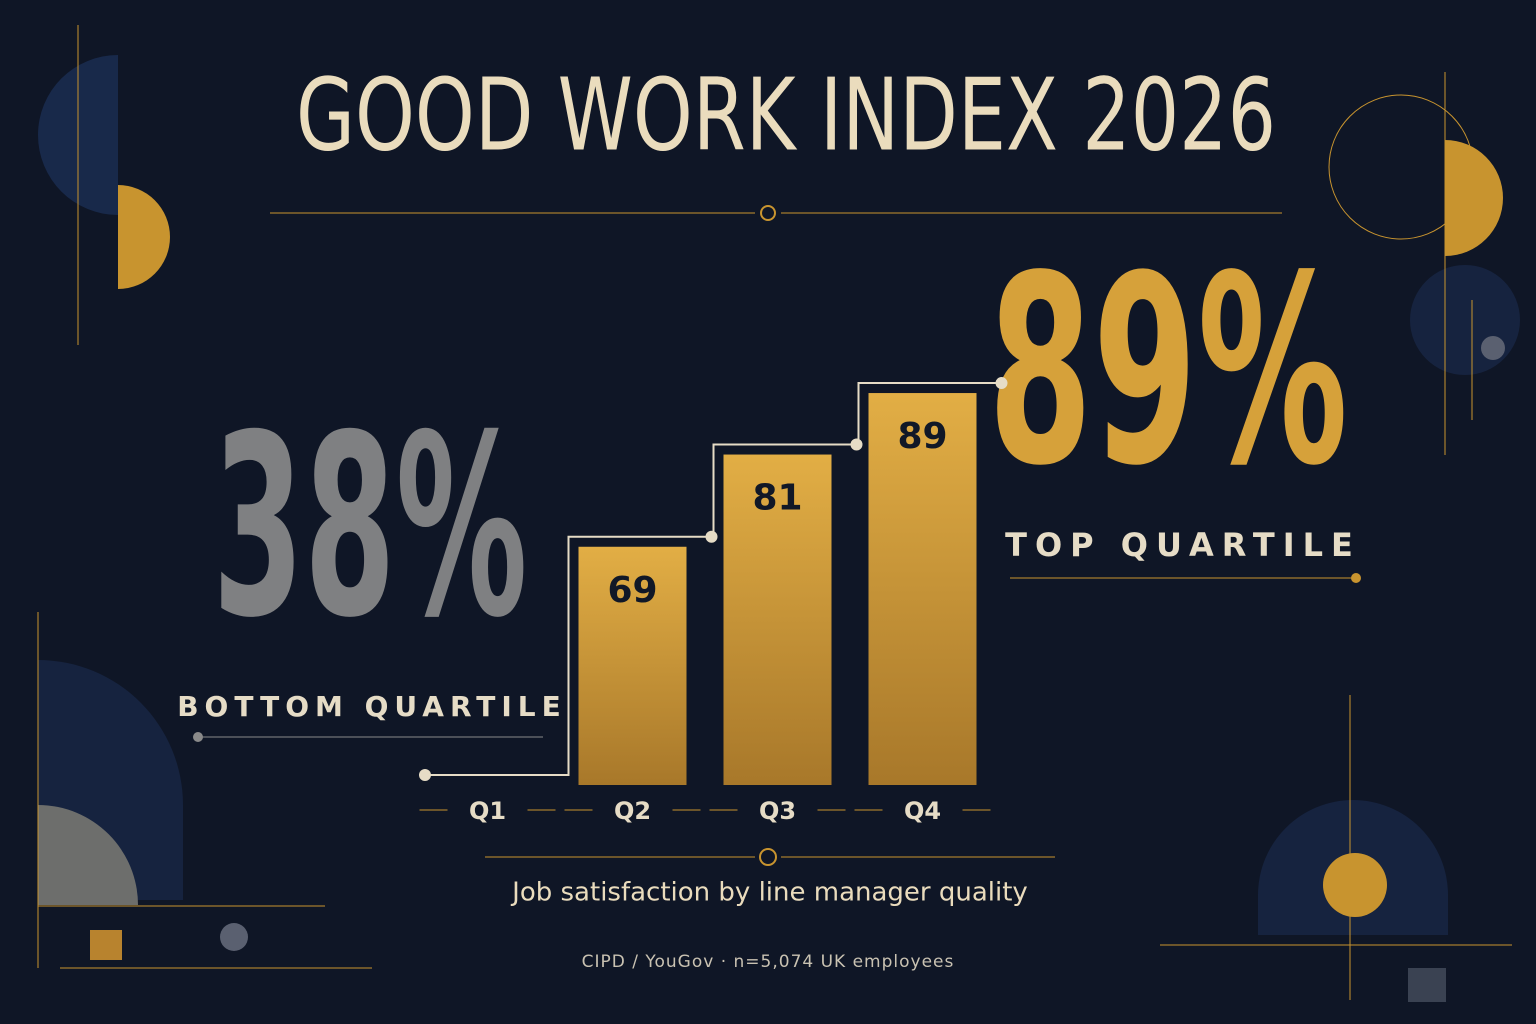 The height and width of the screenshot is (1024, 1536). What do you see at coordinates (769, 893) in the screenshot?
I see `subtitle: Job satisfaction by line manager quality` at bounding box center [769, 893].